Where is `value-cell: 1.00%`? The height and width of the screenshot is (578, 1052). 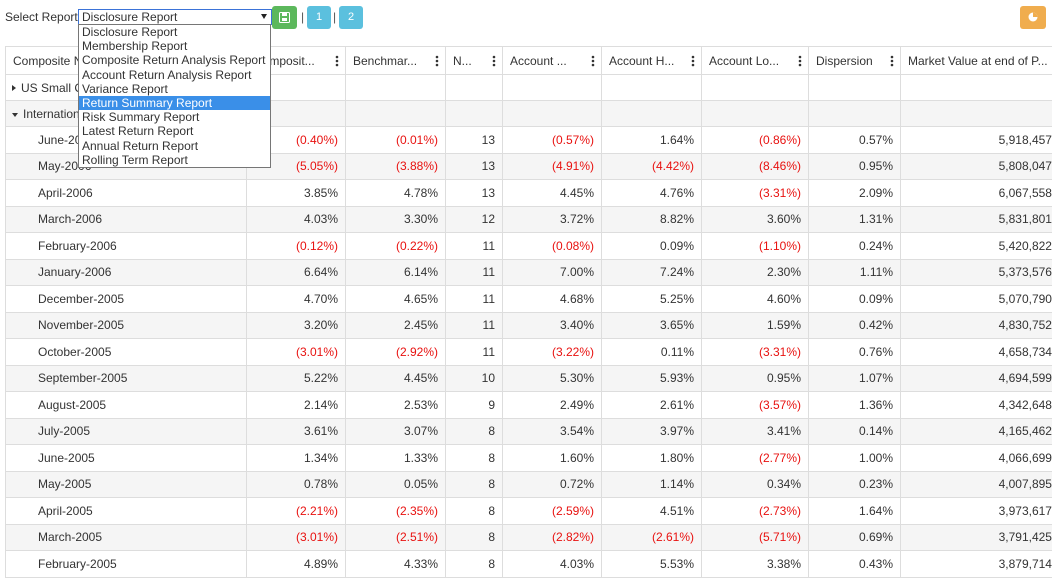
value-cell: 1.00% is located at coordinates (855, 458).